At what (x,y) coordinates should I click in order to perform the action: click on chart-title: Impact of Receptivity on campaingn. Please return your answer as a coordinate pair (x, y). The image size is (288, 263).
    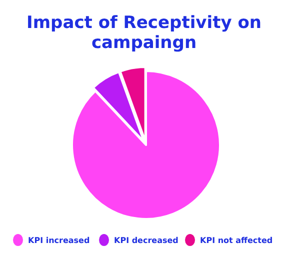
    Looking at the image, I should click on (144, 33).